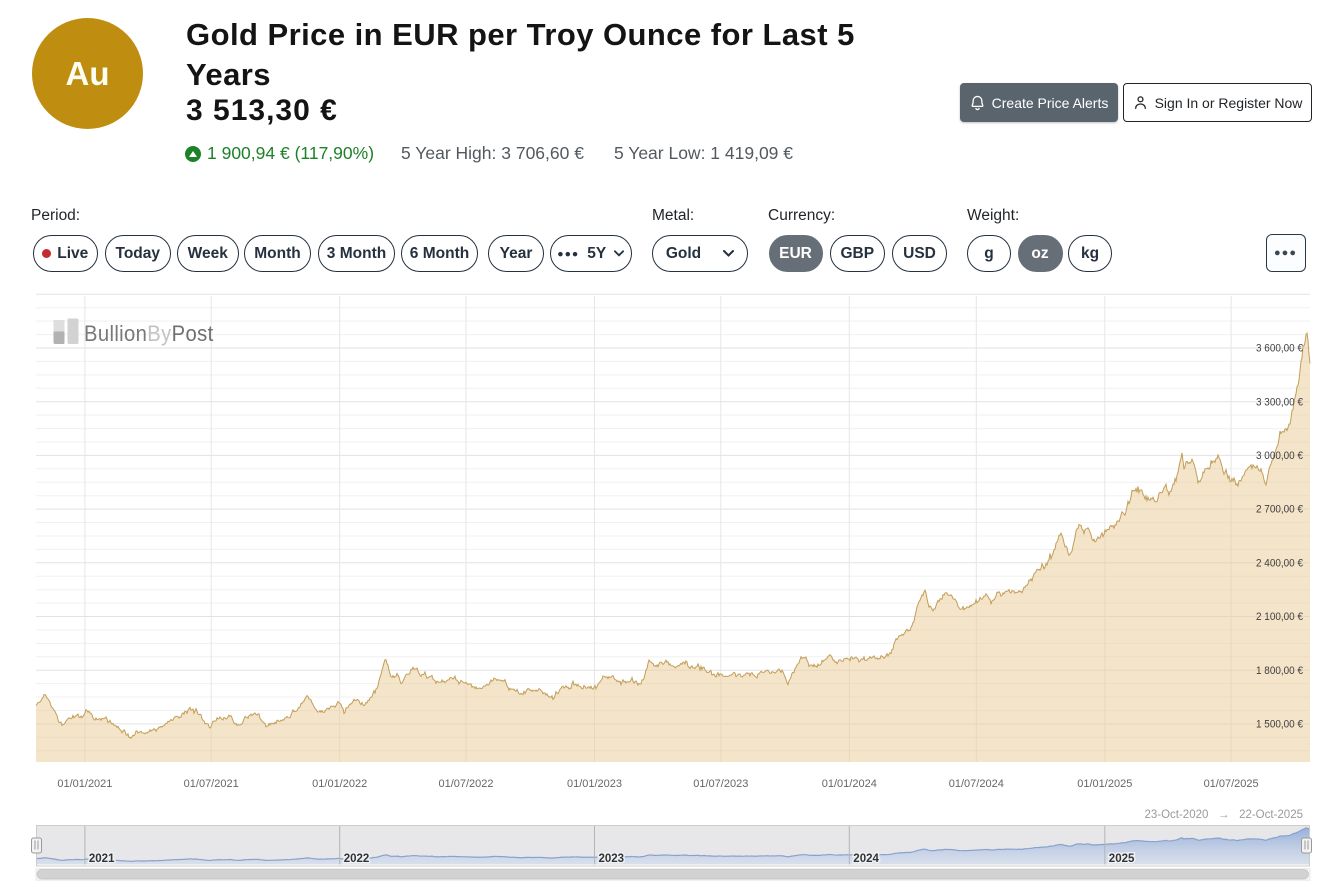  Describe the element at coordinates (594, 784) in the screenshot. I see `svg-text: 01/01/2023` at that location.